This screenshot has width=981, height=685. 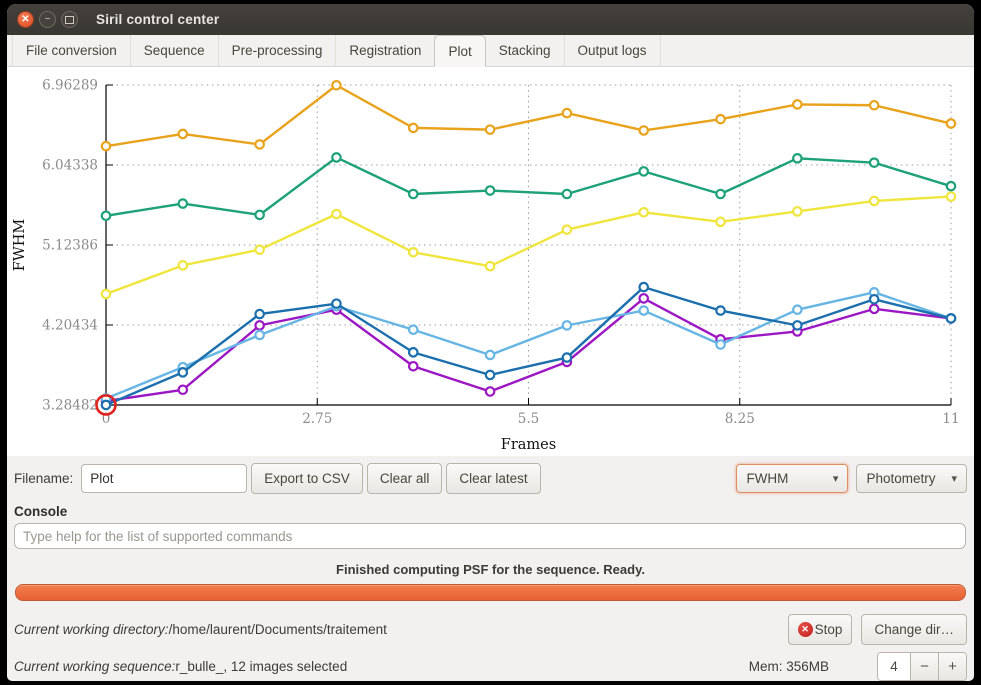 I want to click on plot-metric-dropdown: FWHM ▾, so click(x=792, y=478).